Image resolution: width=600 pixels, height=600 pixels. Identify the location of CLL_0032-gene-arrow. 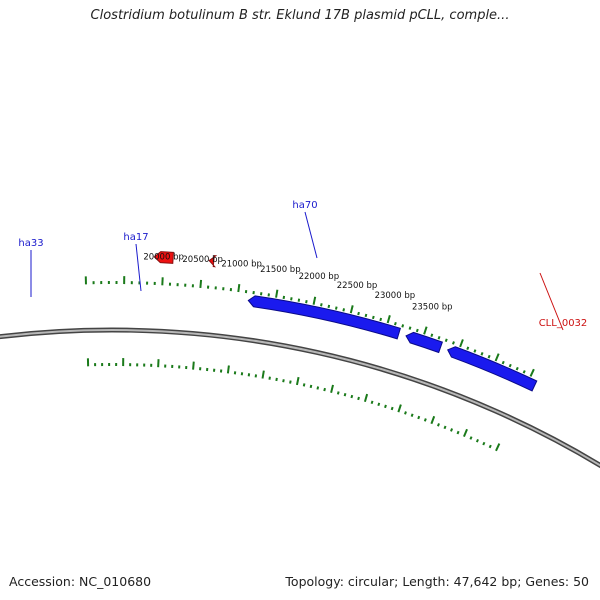
(213, 261).